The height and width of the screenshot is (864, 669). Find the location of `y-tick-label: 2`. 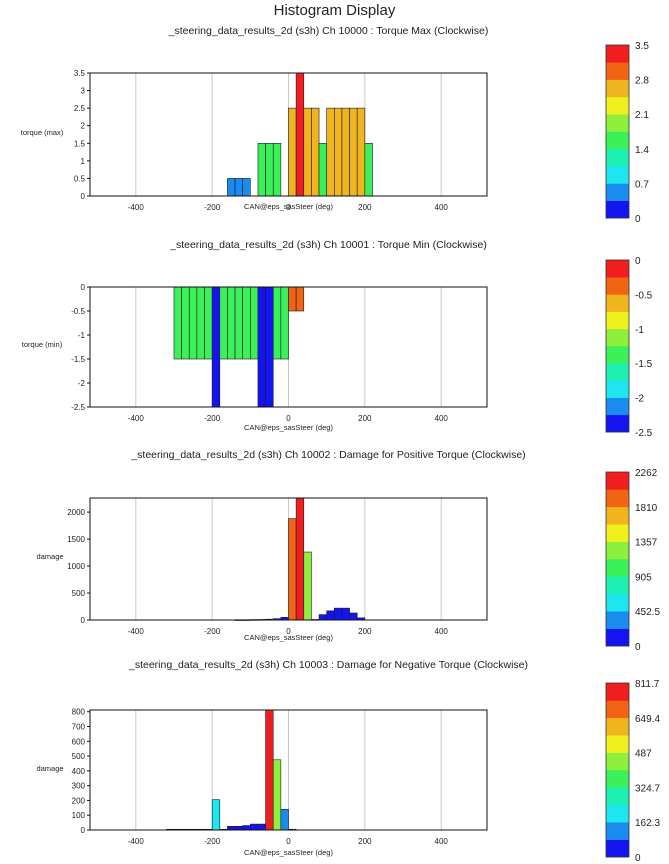

y-tick-label: 2 is located at coordinates (83, 126).